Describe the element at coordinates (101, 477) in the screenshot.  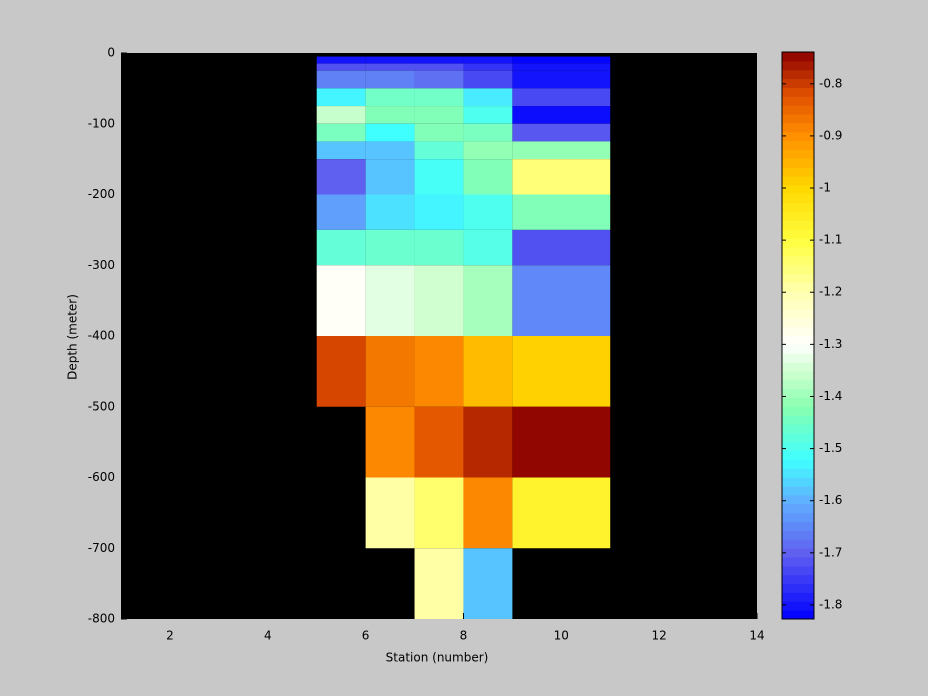
I see `y-tick-label: -600` at that location.